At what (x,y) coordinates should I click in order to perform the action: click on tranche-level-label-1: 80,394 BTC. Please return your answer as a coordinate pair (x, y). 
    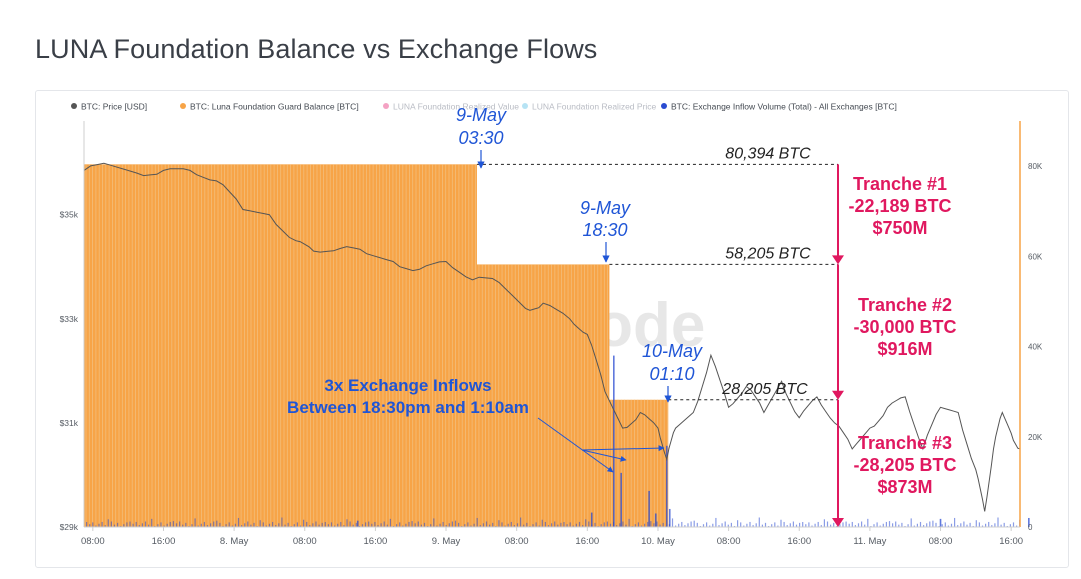
    Looking at the image, I should click on (768, 153).